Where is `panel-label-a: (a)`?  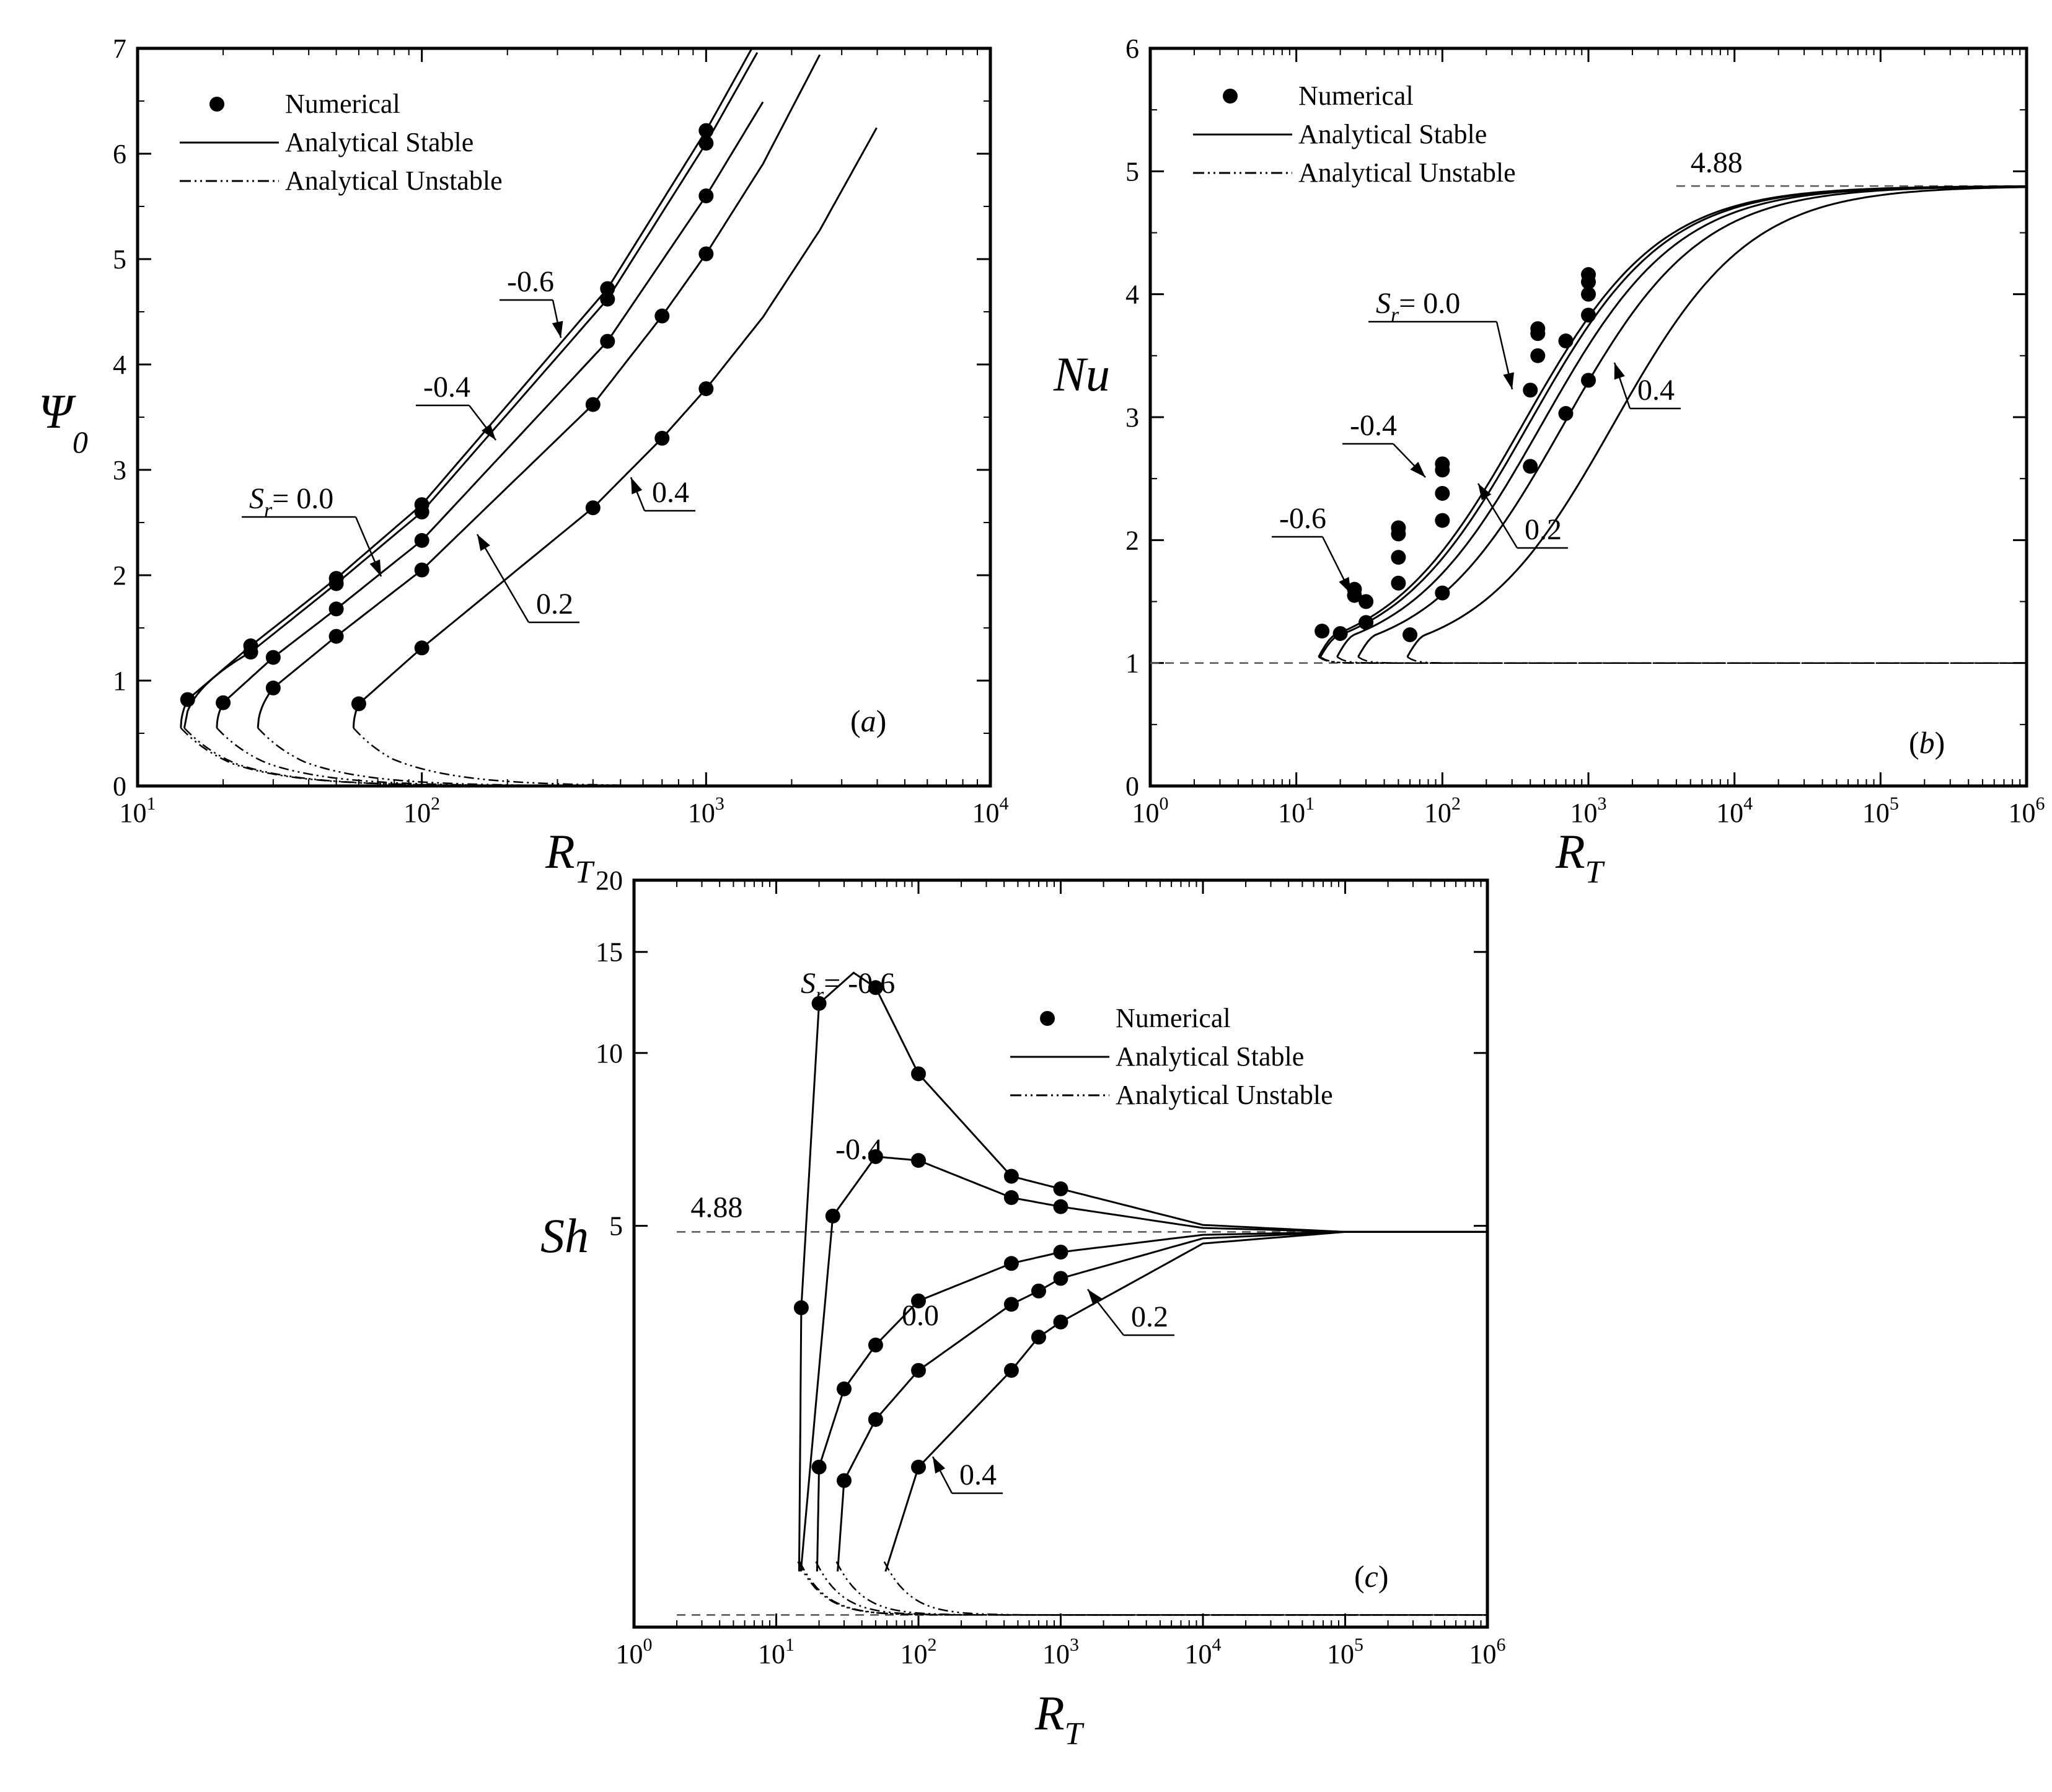
panel-label-a: (a) is located at coordinates (868, 721).